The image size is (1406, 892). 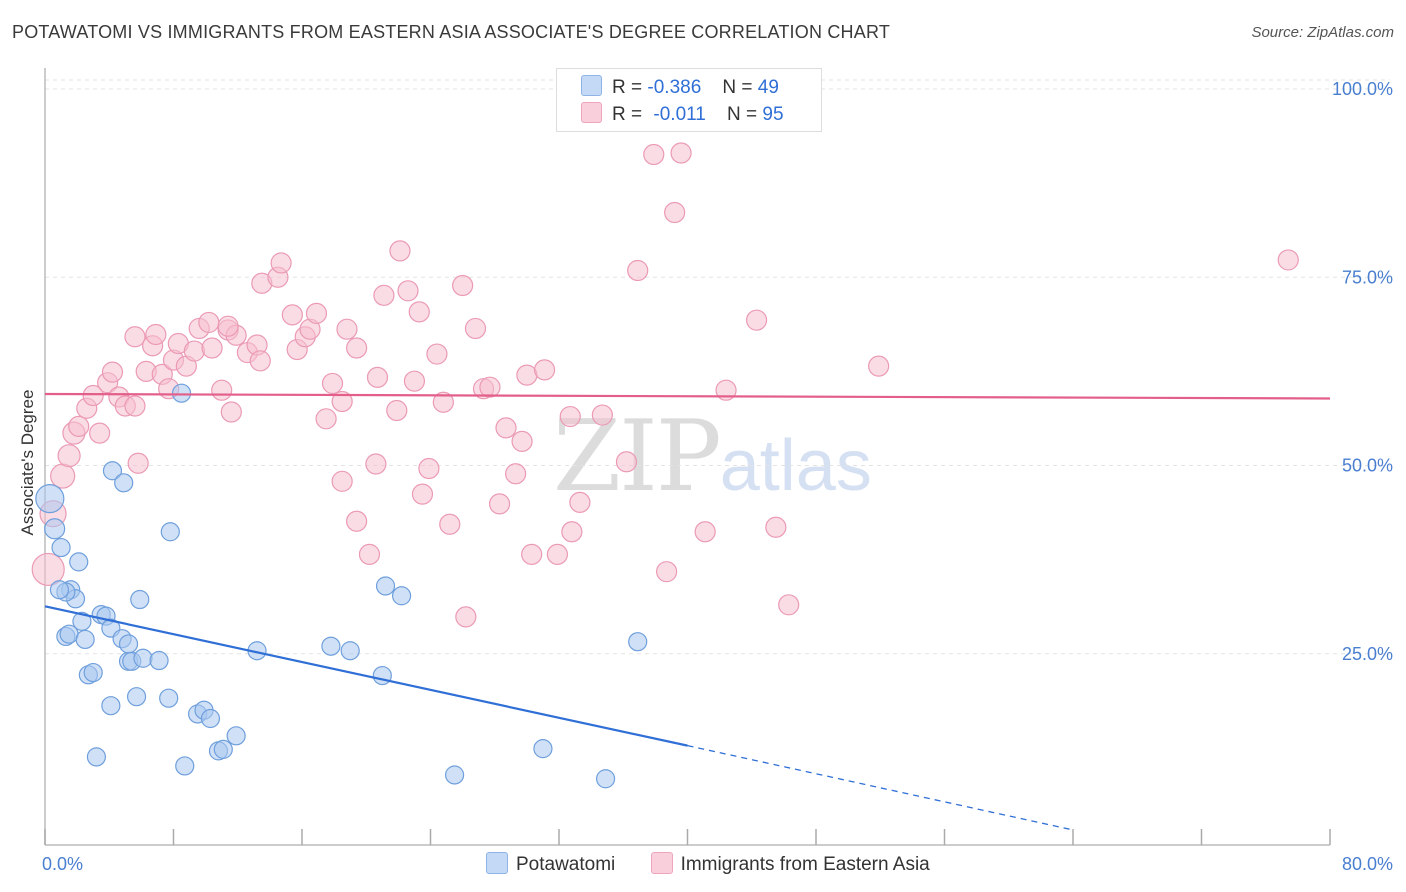 What do you see at coordinates (1367, 277) in the screenshot?
I see `y-tick-label: 75.0%` at bounding box center [1367, 277].